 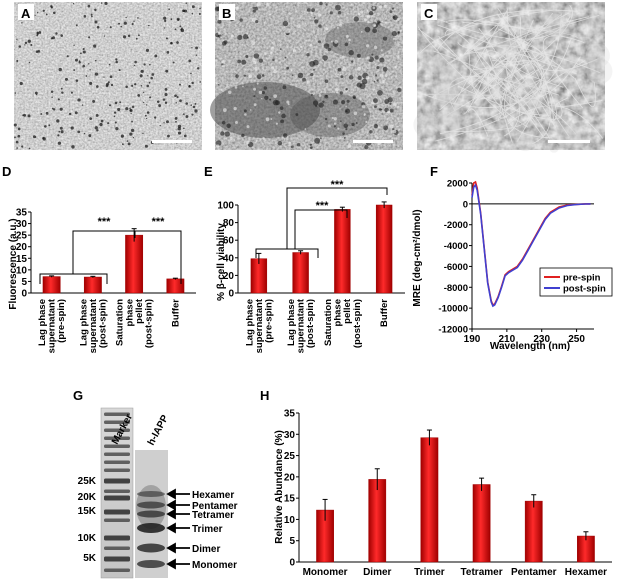 I want to click on gel-marker-bands, so click(x=117, y=493).